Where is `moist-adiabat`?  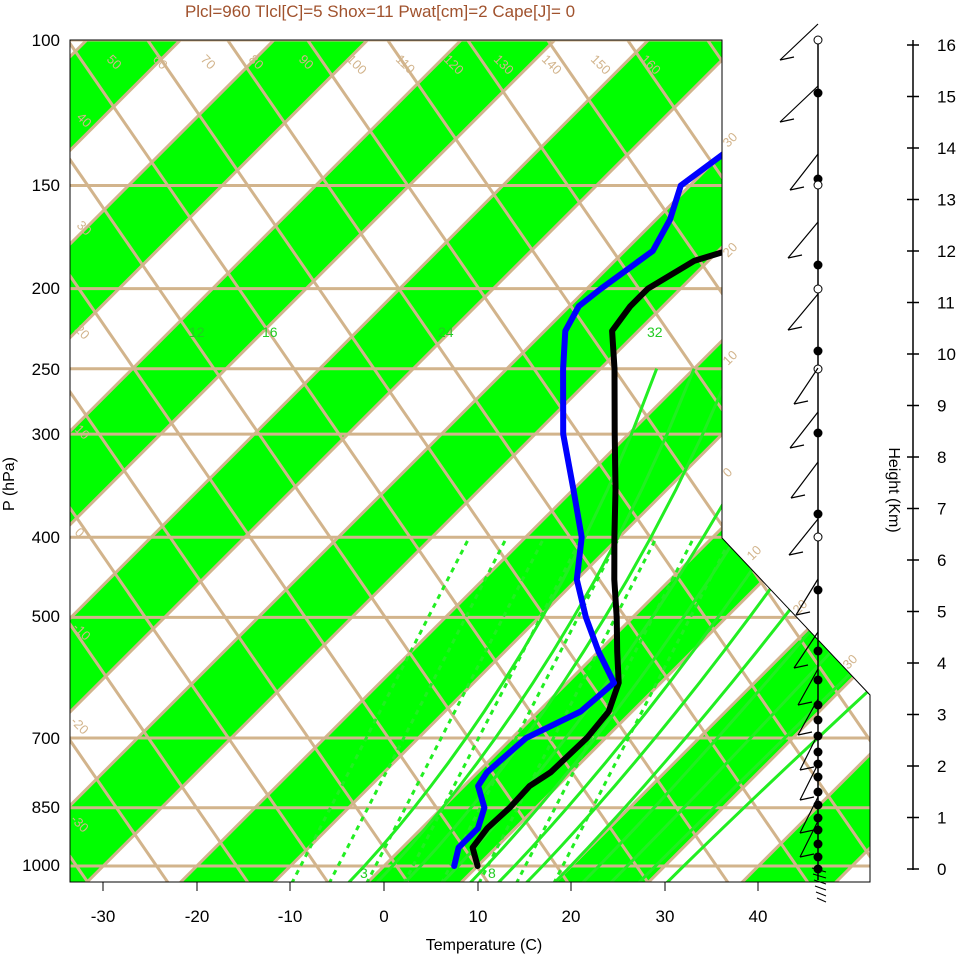 moist-adiabat is located at coordinates (767, 624).